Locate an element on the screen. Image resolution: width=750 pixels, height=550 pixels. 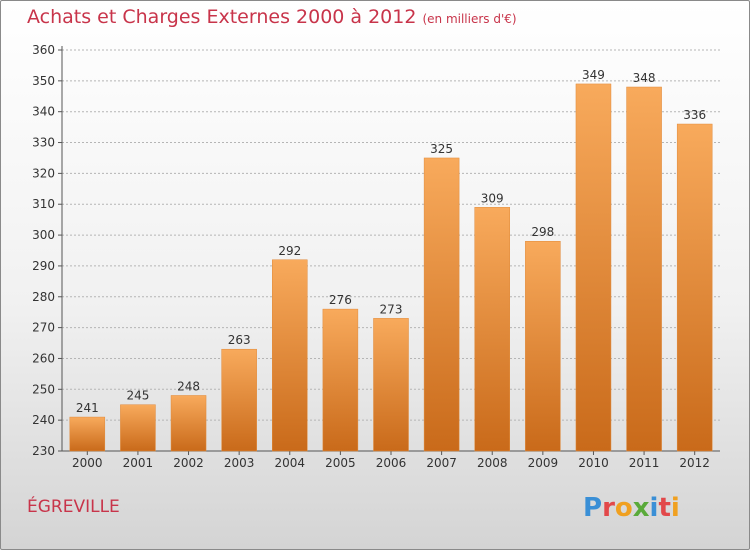
title-text: Achats et Charges Externes 2000 à 2012 is located at coordinates (222, 17).